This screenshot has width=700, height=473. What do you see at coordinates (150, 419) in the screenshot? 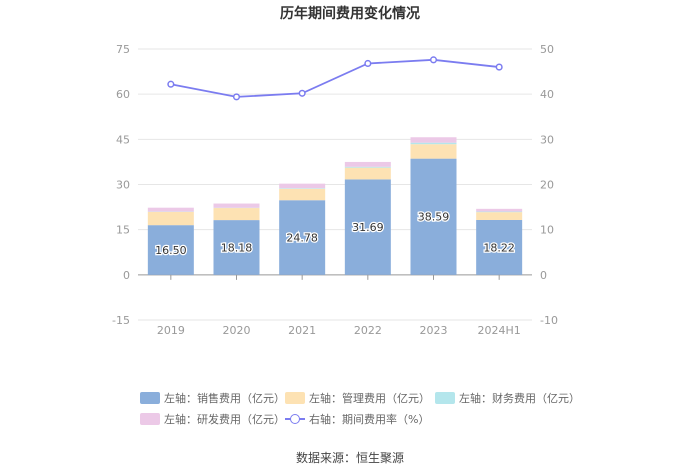
I see `legend-swatch-rd` at bounding box center [150, 419].